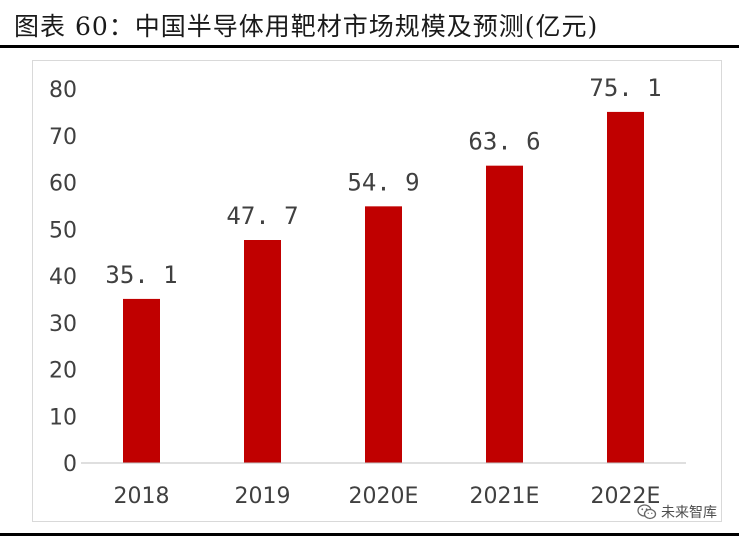 Image resolution: width=739 pixels, height=539 pixels. Describe the element at coordinates (505, 496) in the screenshot. I see `x-tick-label: 2021E` at that location.